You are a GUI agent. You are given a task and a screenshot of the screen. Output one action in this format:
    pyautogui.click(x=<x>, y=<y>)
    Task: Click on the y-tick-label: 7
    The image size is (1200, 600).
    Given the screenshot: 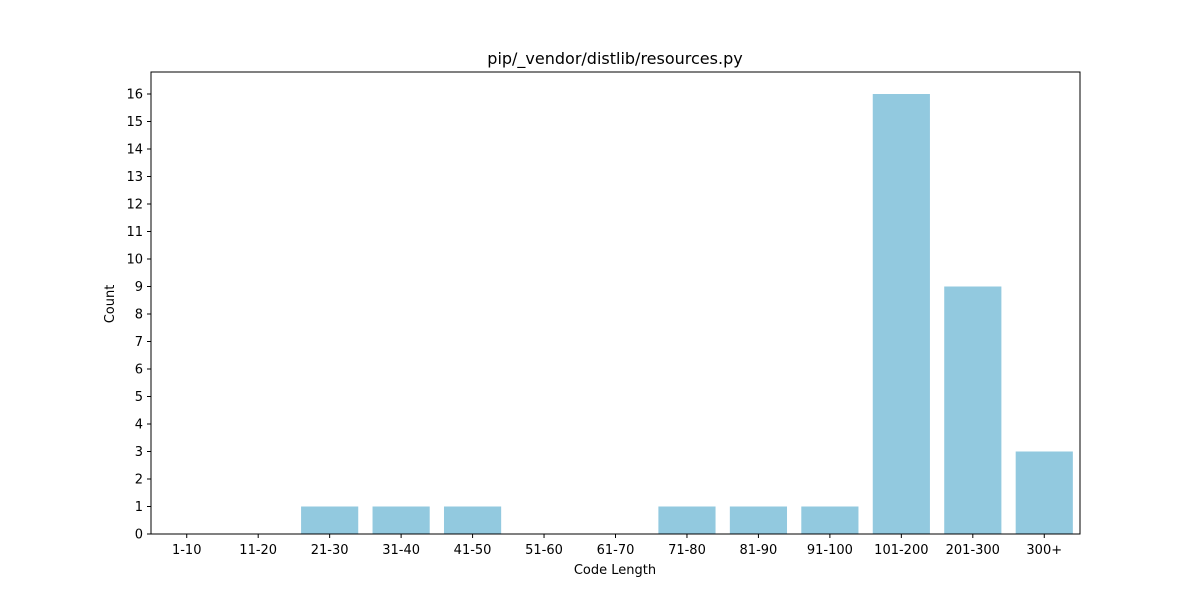 What is the action you would take?
    pyautogui.click(x=139, y=342)
    